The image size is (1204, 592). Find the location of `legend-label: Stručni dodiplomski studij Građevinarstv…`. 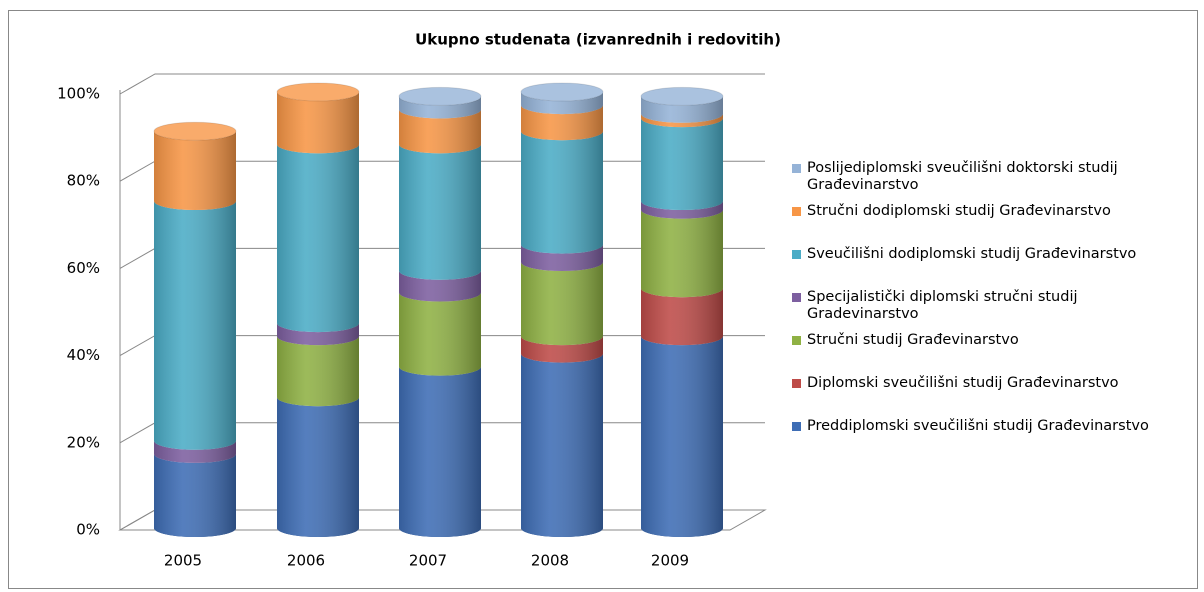

legend-label: Stručni dodiplomski studij Građevinarstv… is located at coordinates (959, 211).